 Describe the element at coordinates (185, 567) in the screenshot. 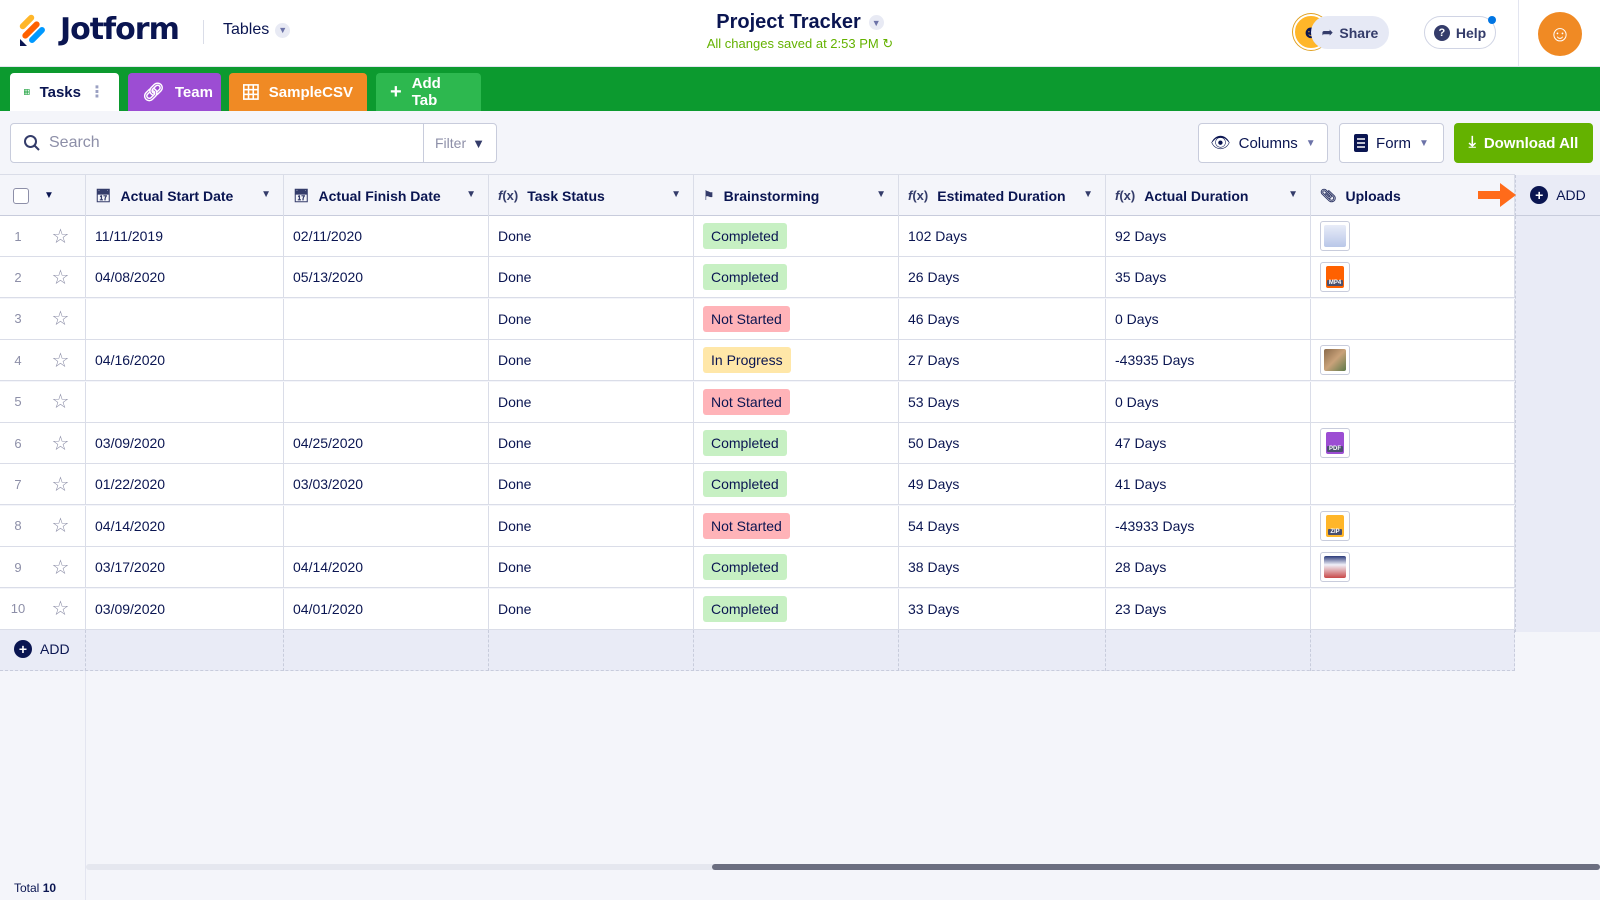

I see `cell-start: 03/17/2020` at that location.